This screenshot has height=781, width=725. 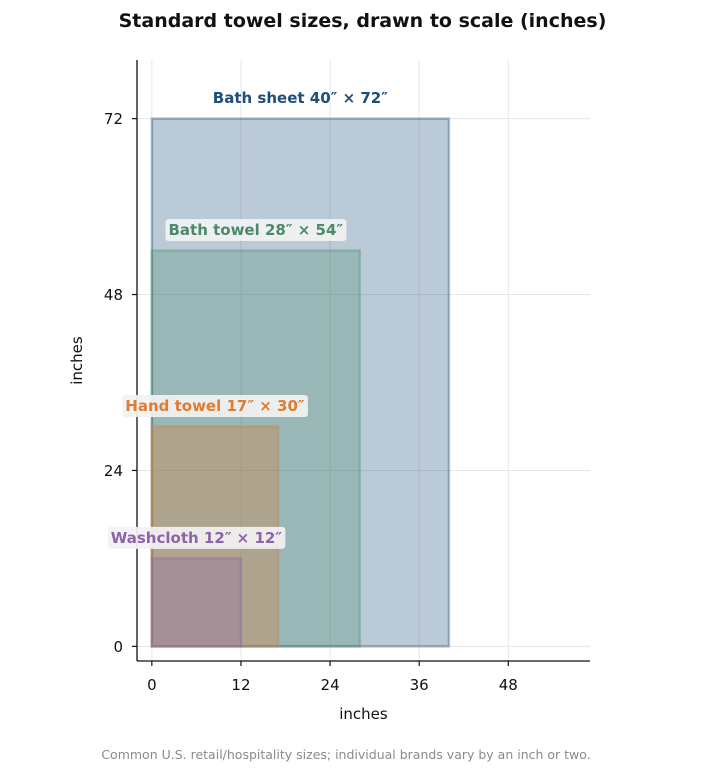 I want to click on hand-towel-label-box, so click(x=215, y=405).